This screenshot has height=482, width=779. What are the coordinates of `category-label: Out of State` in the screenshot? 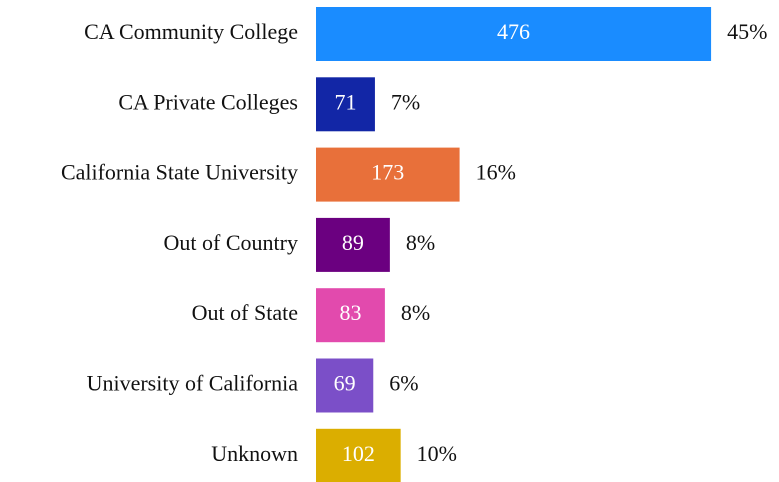 It's located at (245, 312).